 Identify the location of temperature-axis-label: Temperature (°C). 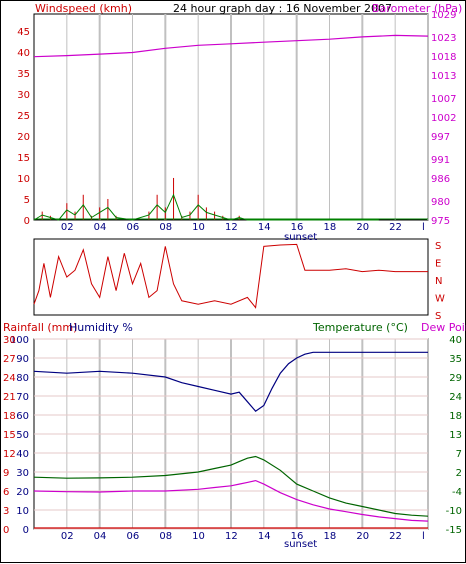
(360, 327).